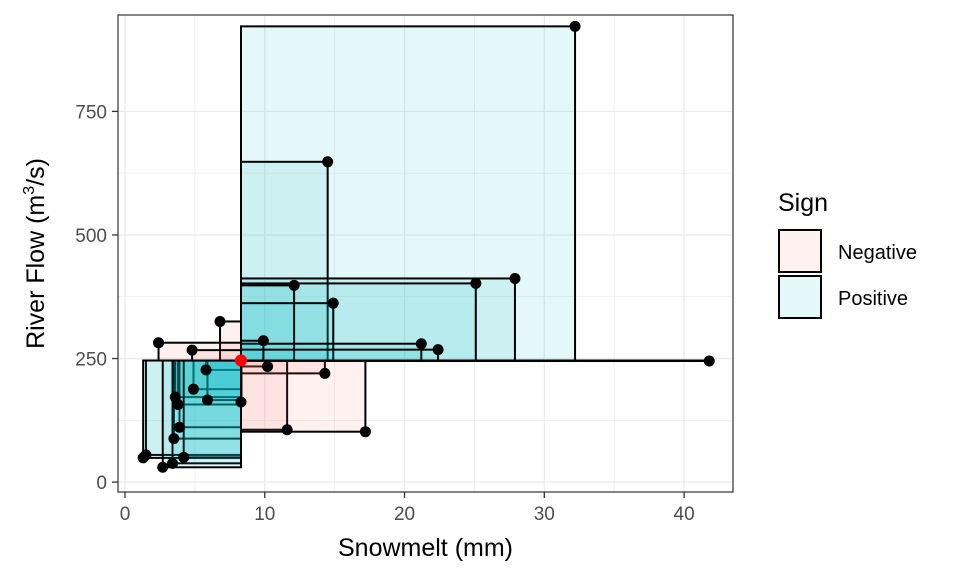 This screenshot has height=576, width=960. Describe the element at coordinates (800, 251) in the screenshot. I see `legend-key-negative` at that location.